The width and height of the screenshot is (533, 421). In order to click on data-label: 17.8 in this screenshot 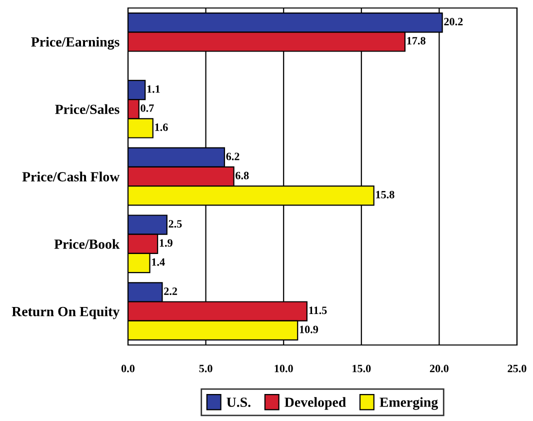, I will do `click(416, 40)`.